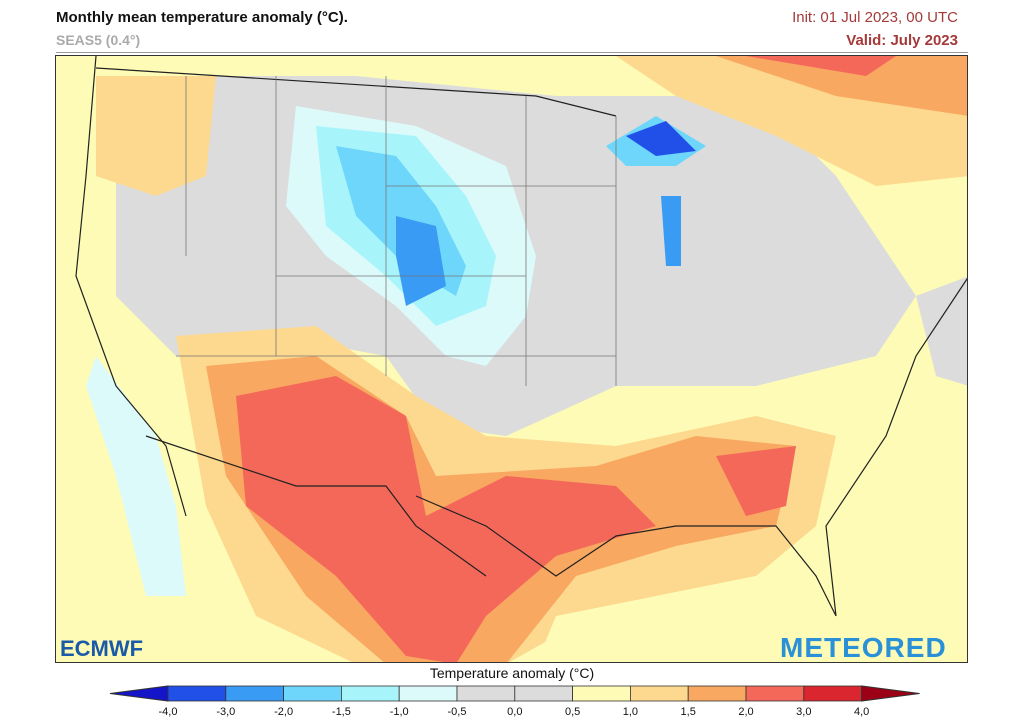 Image resolution: width=1024 pixels, height=720 pixels. I want to click on init-time: Init: 01 Jul 2023, 00 UTC, so click(875, 17).